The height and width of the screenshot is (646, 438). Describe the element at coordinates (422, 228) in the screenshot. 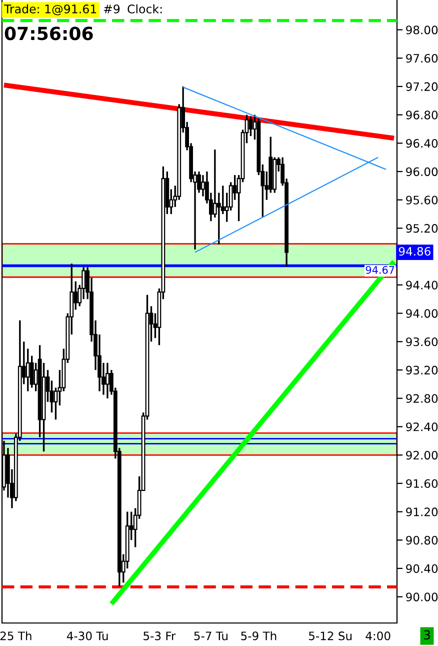

I see `y-tick-label: 95.20` at that location.